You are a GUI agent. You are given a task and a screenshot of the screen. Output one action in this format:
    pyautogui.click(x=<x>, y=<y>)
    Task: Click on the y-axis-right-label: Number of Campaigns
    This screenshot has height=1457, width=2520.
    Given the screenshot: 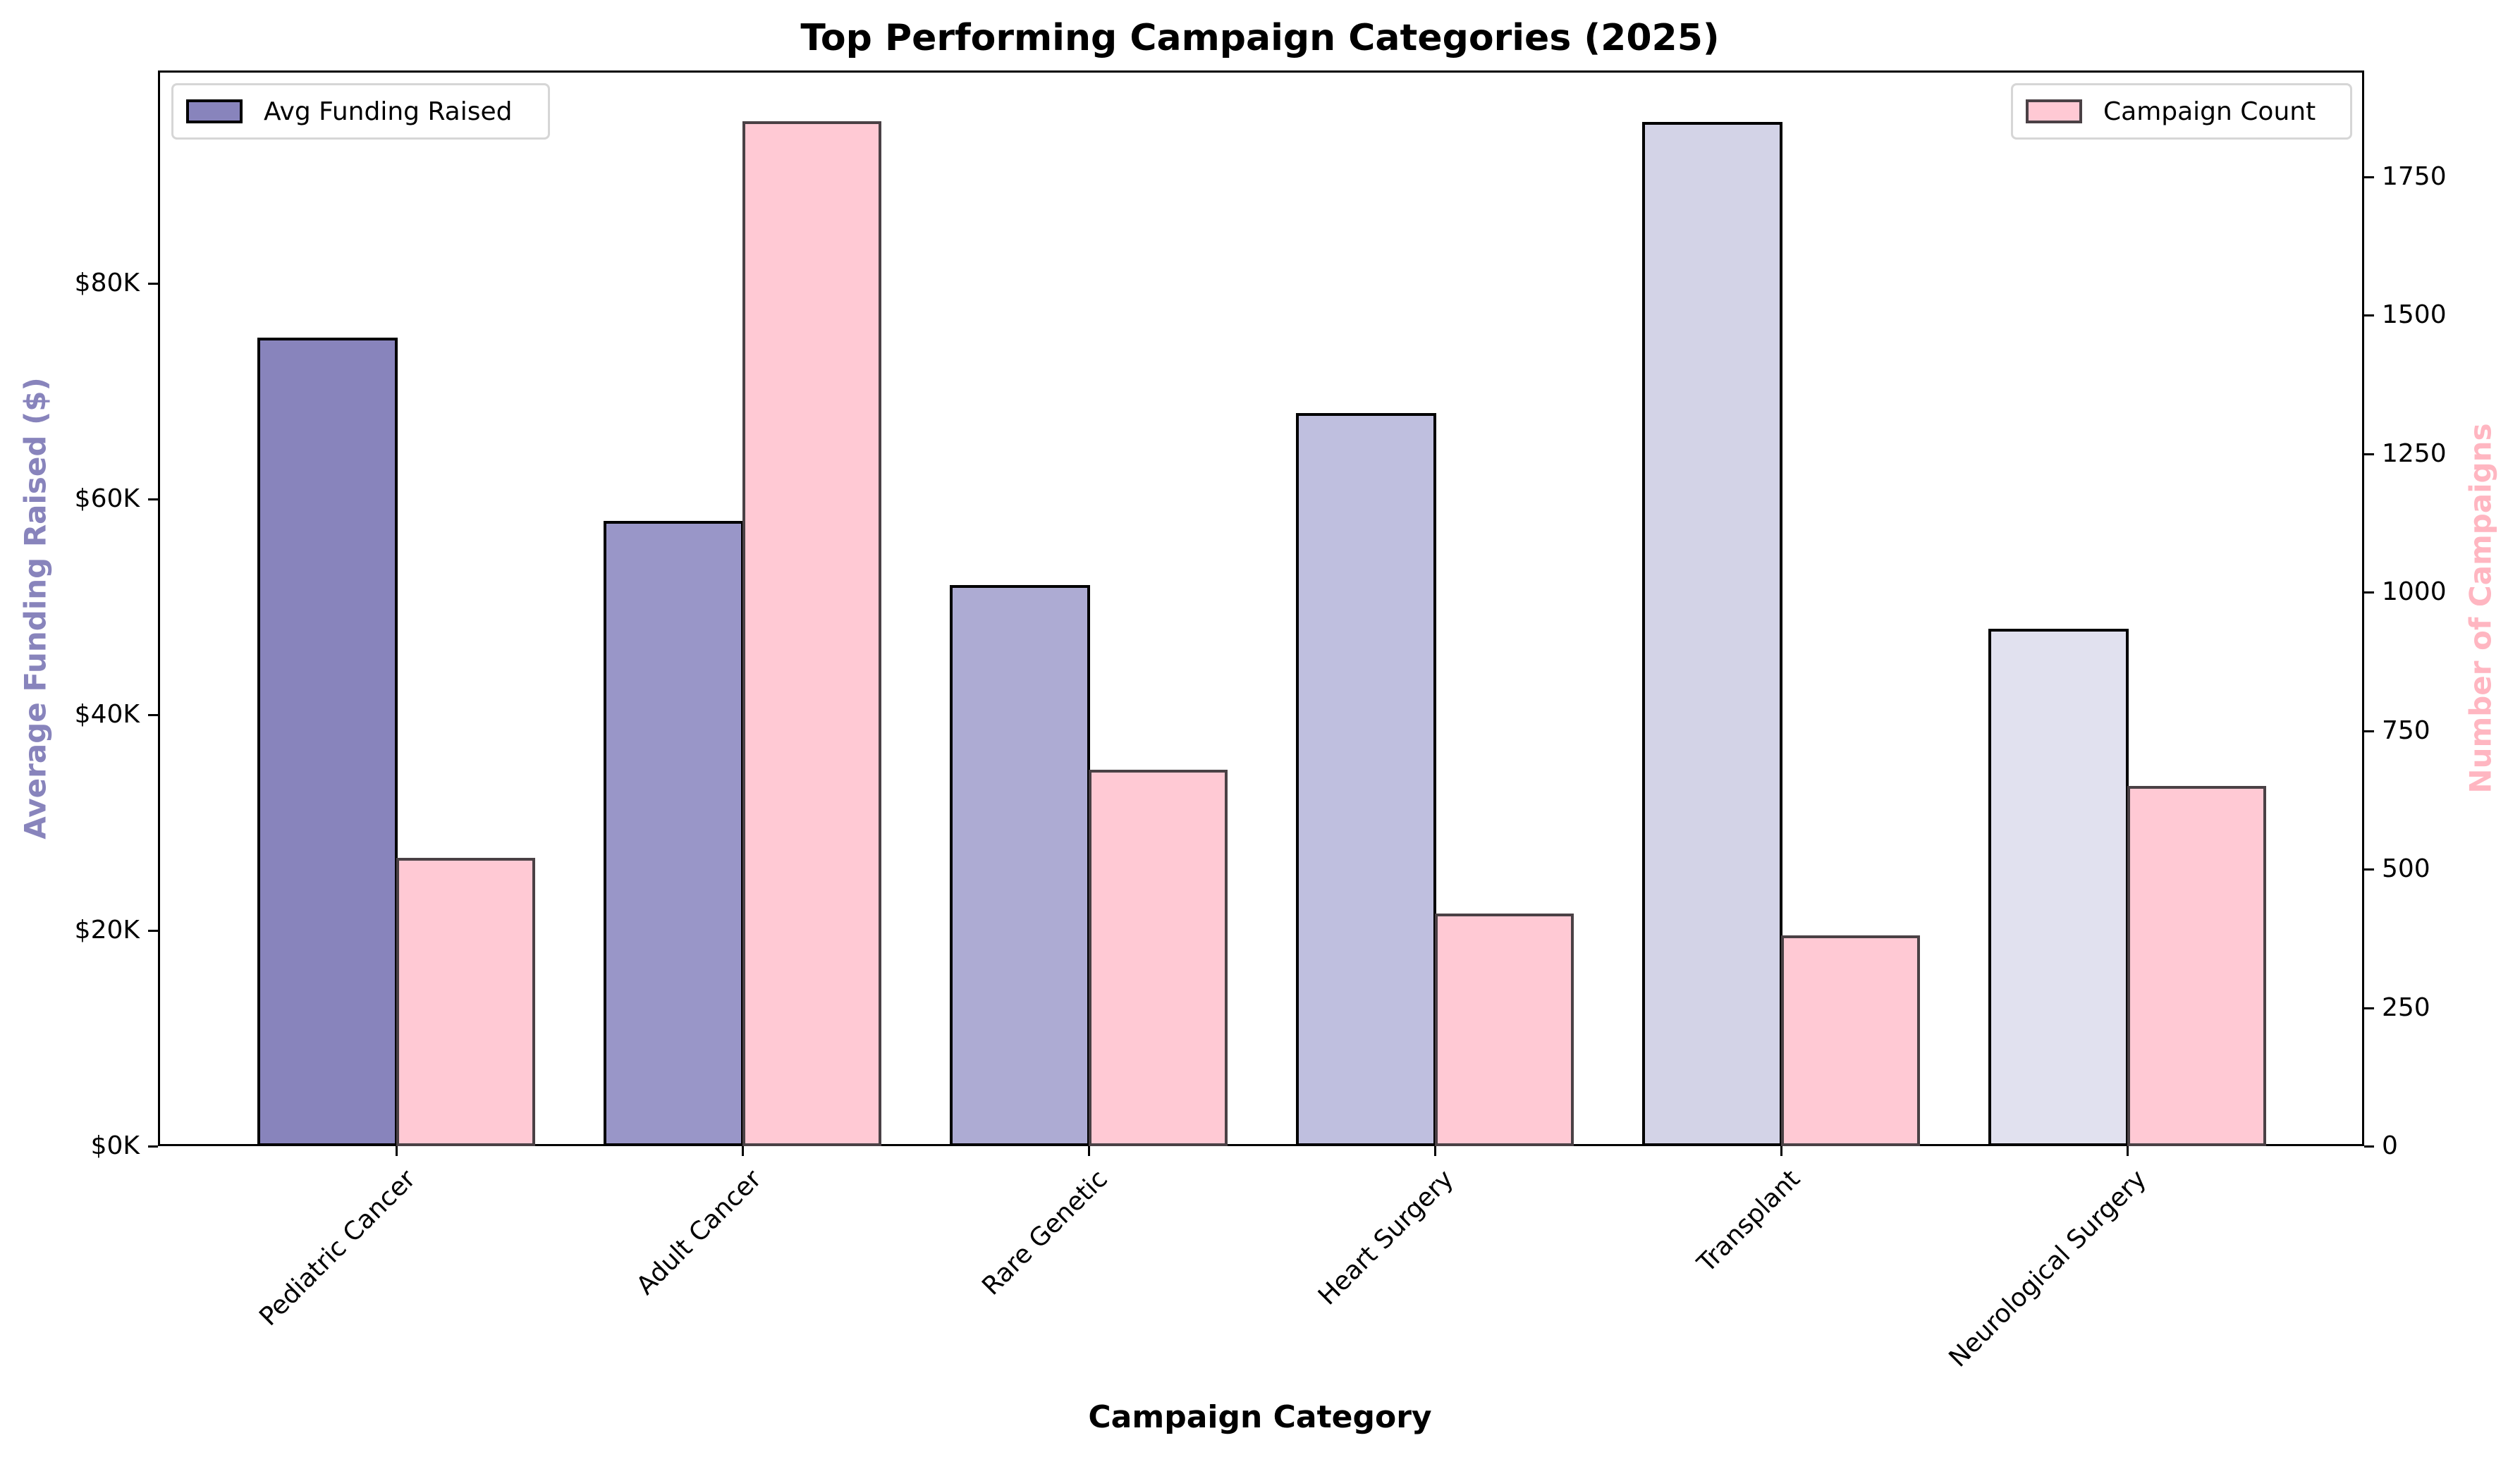 What is the action you would take?
    pyautogui.click(x=2480, y=608)
    